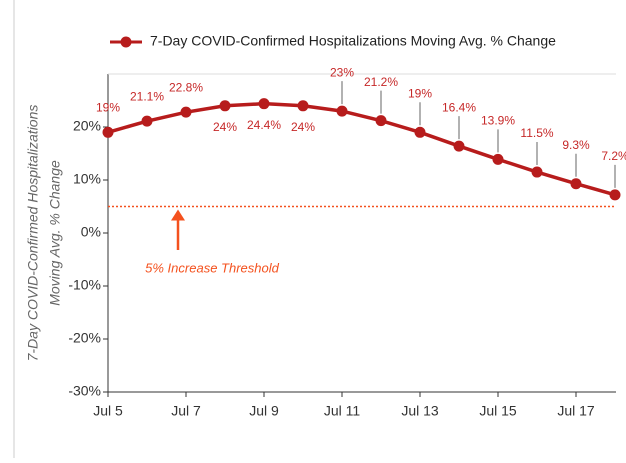  What do you see at coordinates (55, 233) in the screenshot?
I see `y-axis-label: Moving Avg. % Change` at bounding box center [55, 233].